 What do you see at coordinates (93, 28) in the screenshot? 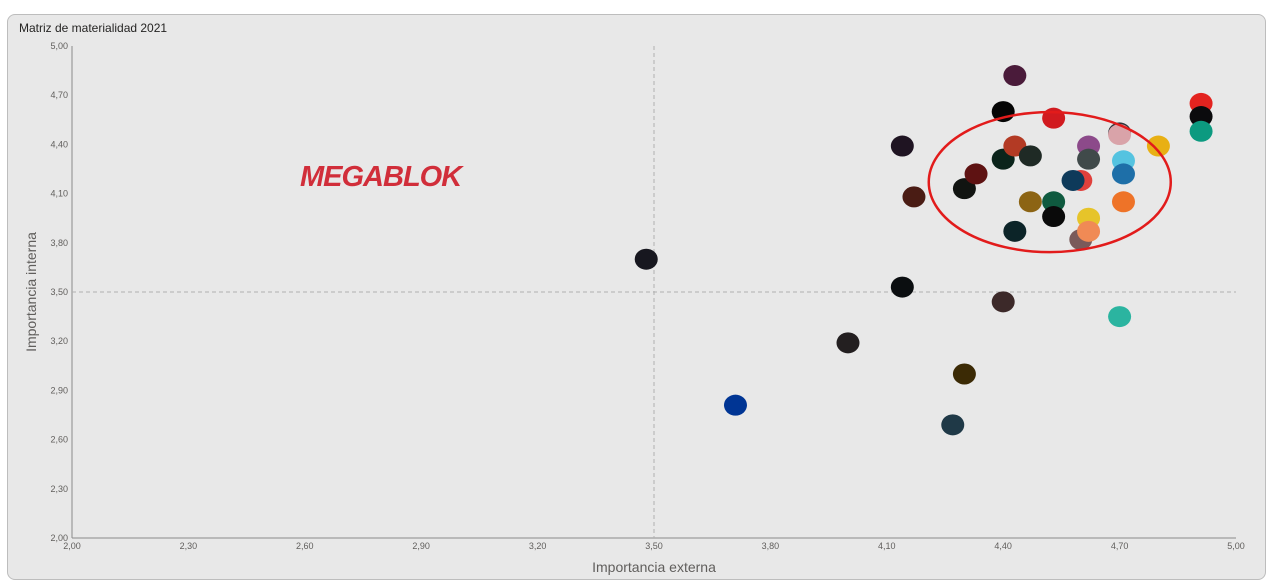
I see `chart-title: Matriz de materialidad 2021` at bounding box center [93, 28].